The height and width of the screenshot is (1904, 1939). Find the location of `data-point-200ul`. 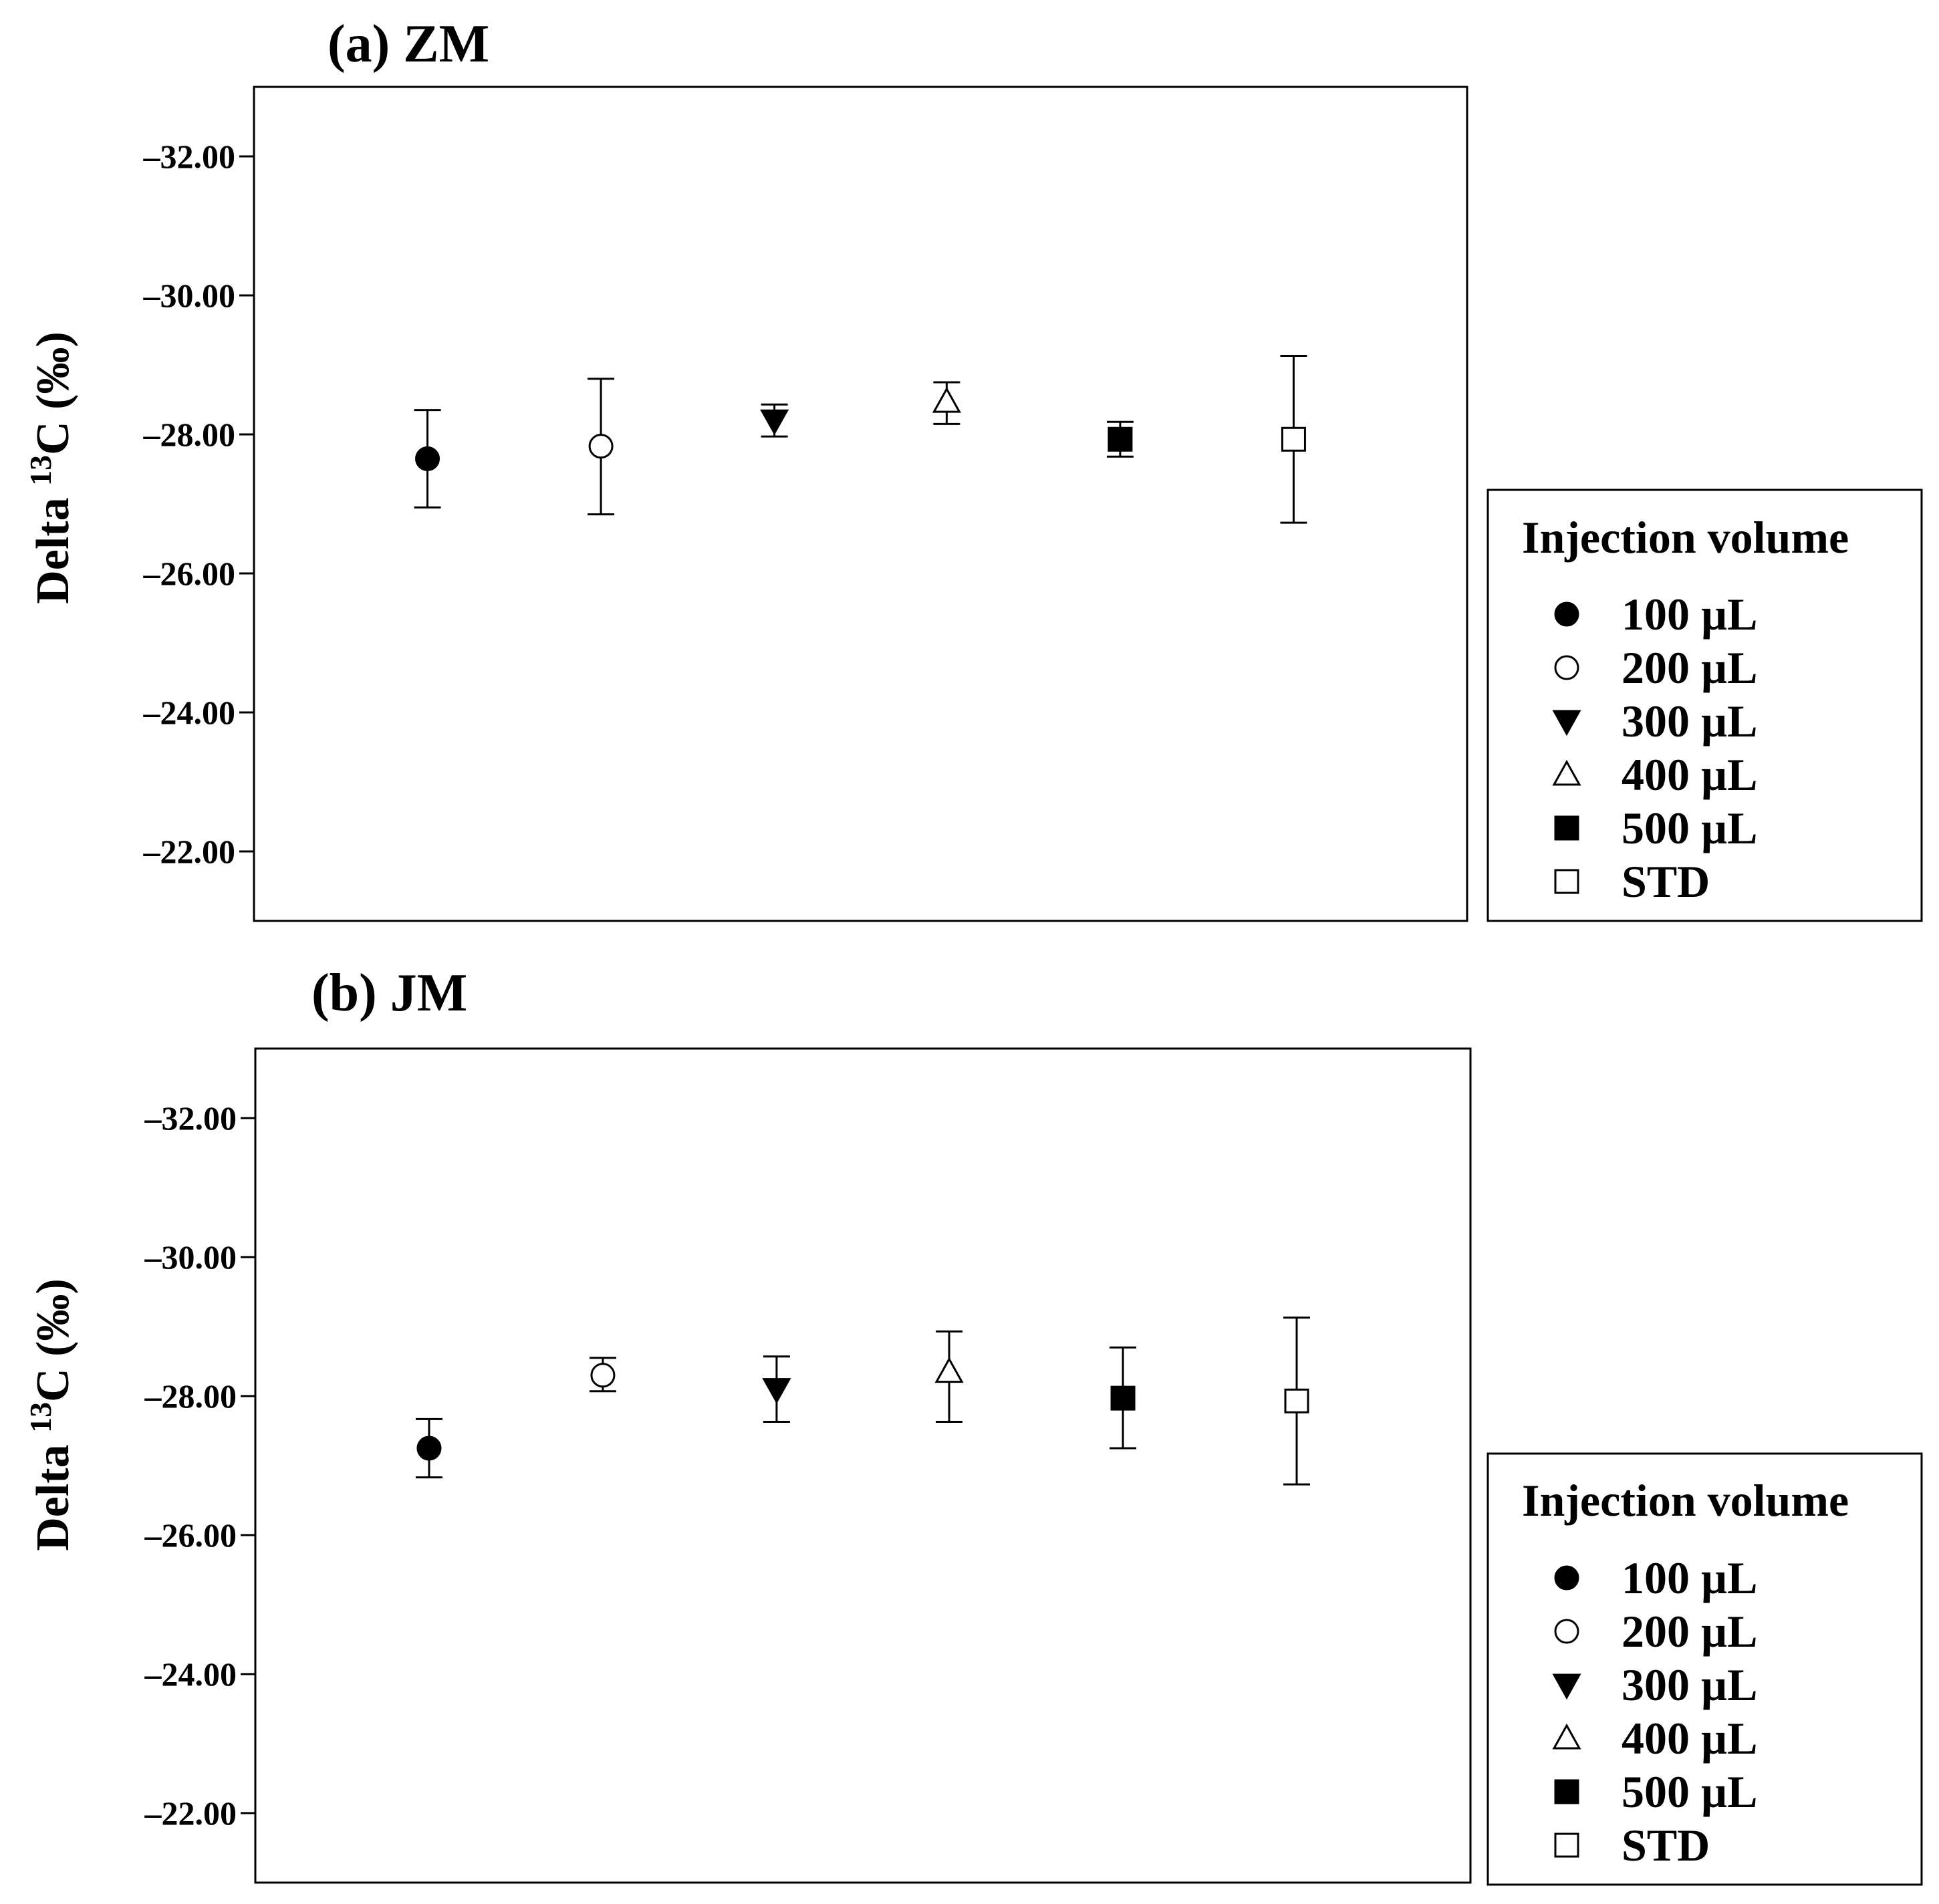

data-point-200ul is located at coordinates (602, 447).